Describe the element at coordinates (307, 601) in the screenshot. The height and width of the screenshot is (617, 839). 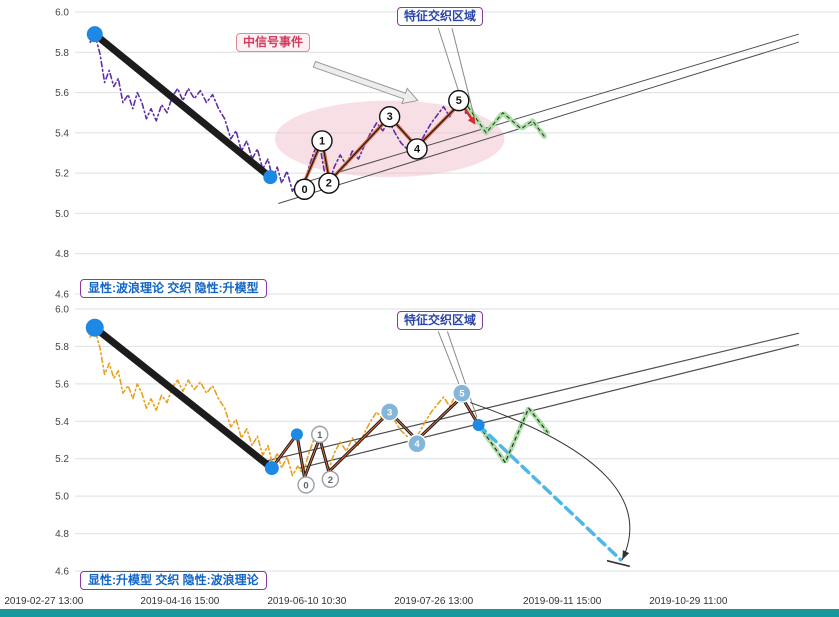
I see `x-tick-label: 2019-06-10 10:30` at that location.